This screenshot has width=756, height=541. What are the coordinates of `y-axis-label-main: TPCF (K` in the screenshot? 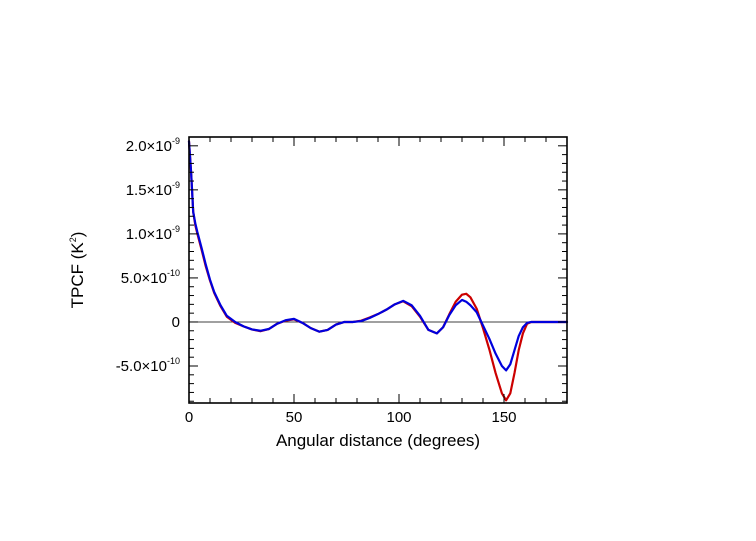 It's located at (77, 275).